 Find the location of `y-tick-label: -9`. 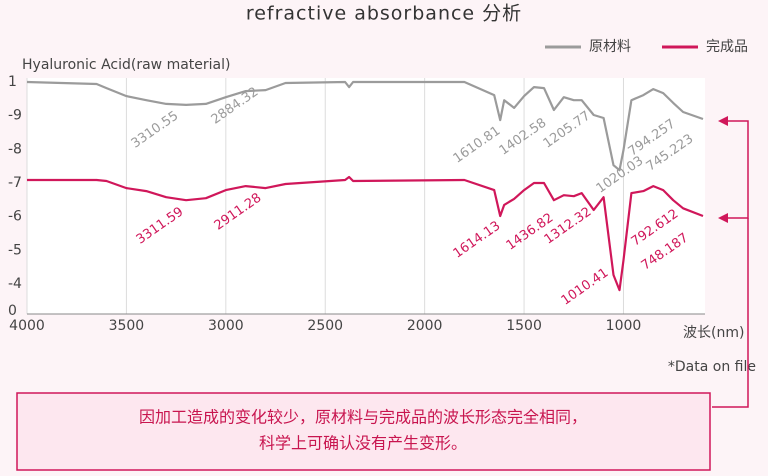

y-tick-label: -9 is located at coordinates (15, 116).